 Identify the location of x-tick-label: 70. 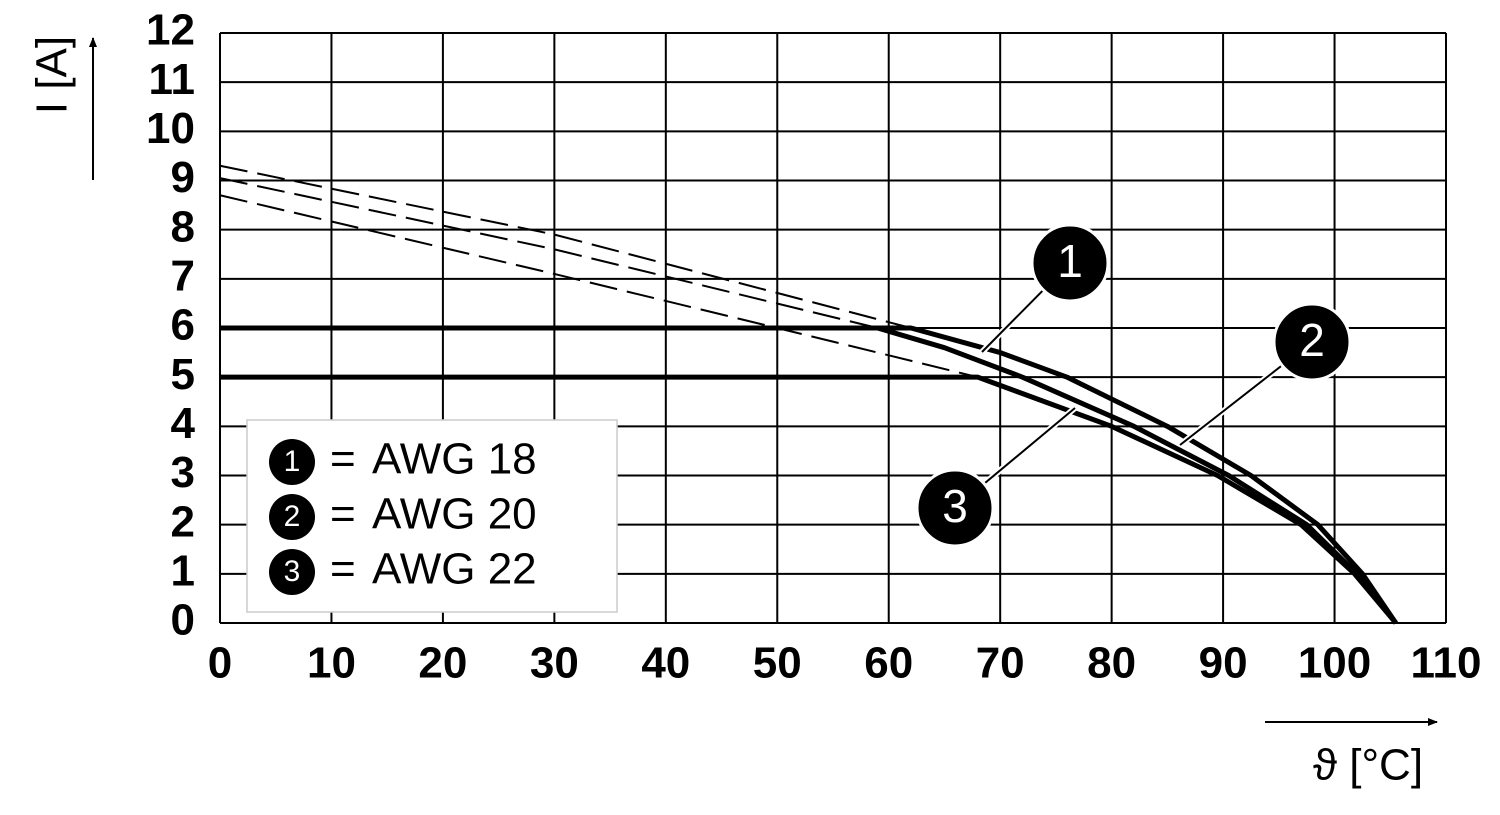
(1000, 663).